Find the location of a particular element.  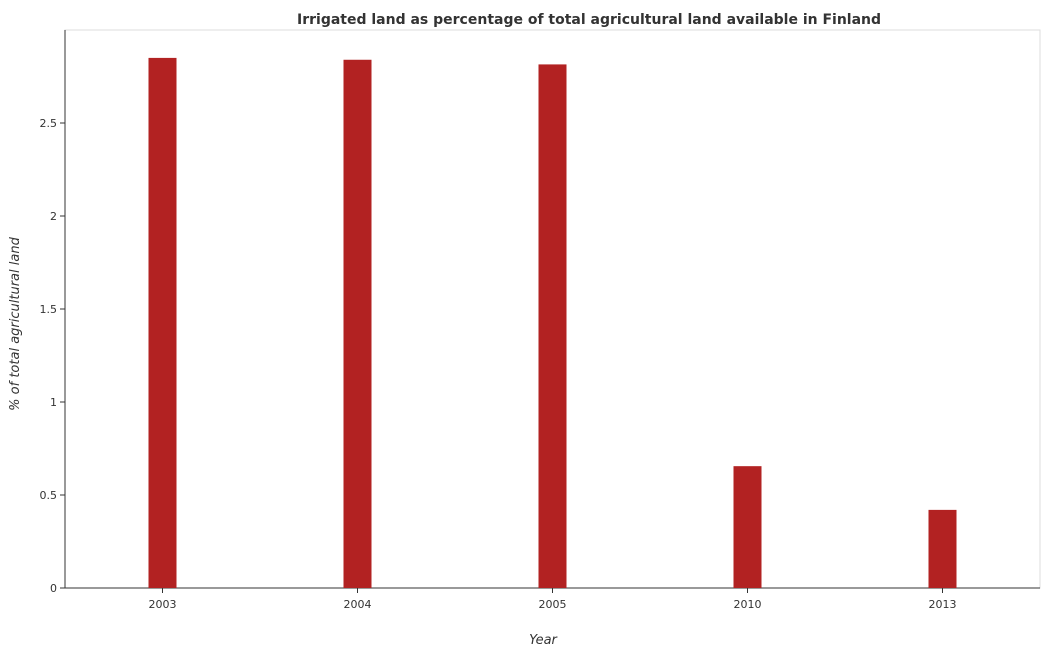

x-axis-label: Year is located at coordinates (543, 640).